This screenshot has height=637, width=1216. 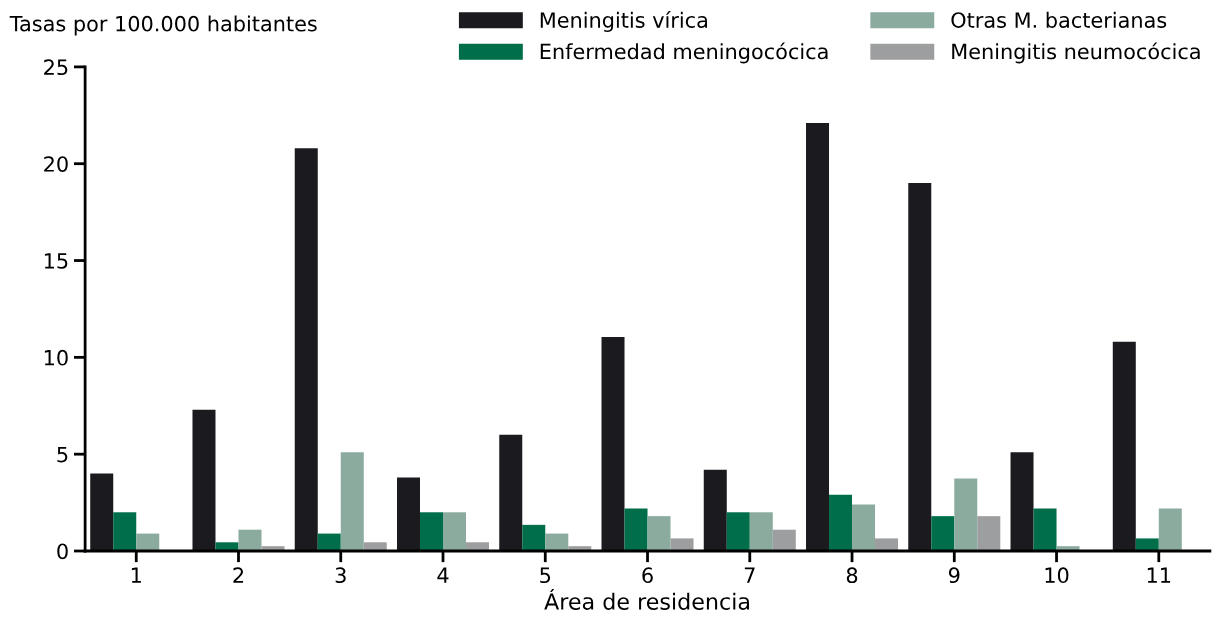 I want to click on x-tick-label: 11, so click(x=1159, y=575).